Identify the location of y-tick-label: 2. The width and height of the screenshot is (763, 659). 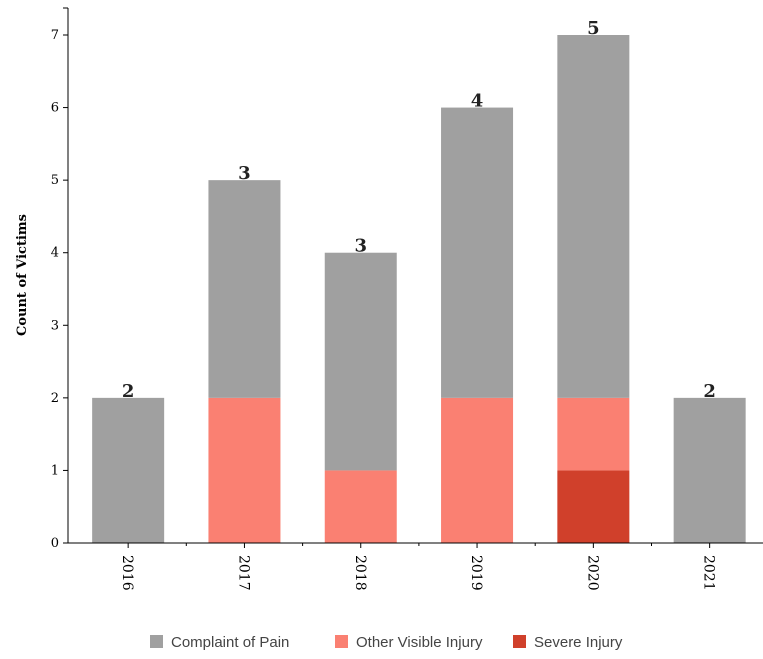
(55, 398).